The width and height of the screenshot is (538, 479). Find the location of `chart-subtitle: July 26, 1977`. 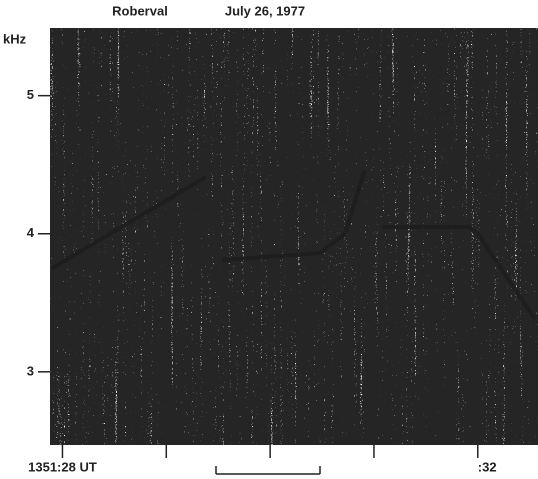

chart-subtitle: July 26, 1977 is located at coordinates (265, 10).